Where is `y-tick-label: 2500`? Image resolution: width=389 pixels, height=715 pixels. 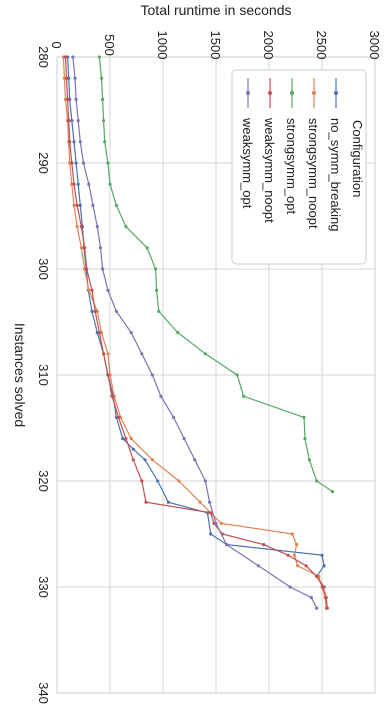
y-tick-label: 2500 is located at coordinates (321, 45).